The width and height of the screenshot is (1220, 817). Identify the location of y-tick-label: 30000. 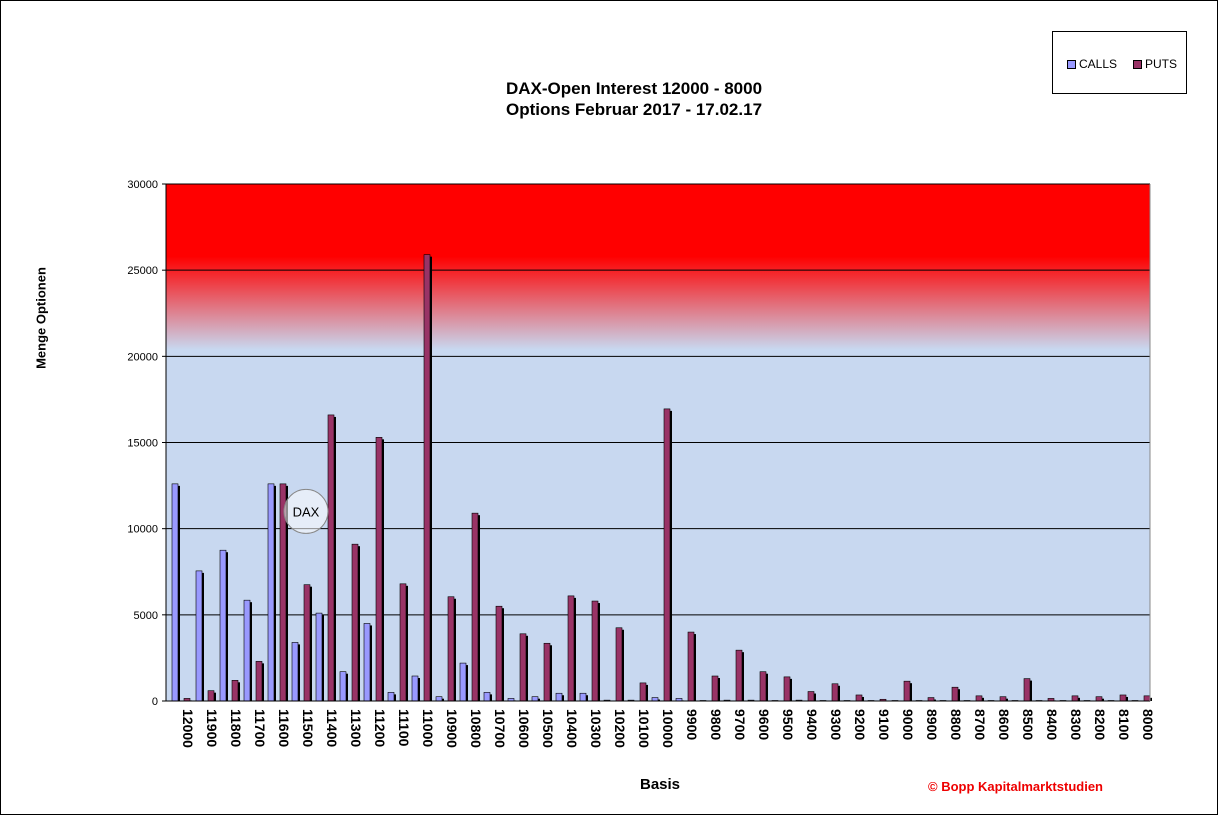
(142, 185).